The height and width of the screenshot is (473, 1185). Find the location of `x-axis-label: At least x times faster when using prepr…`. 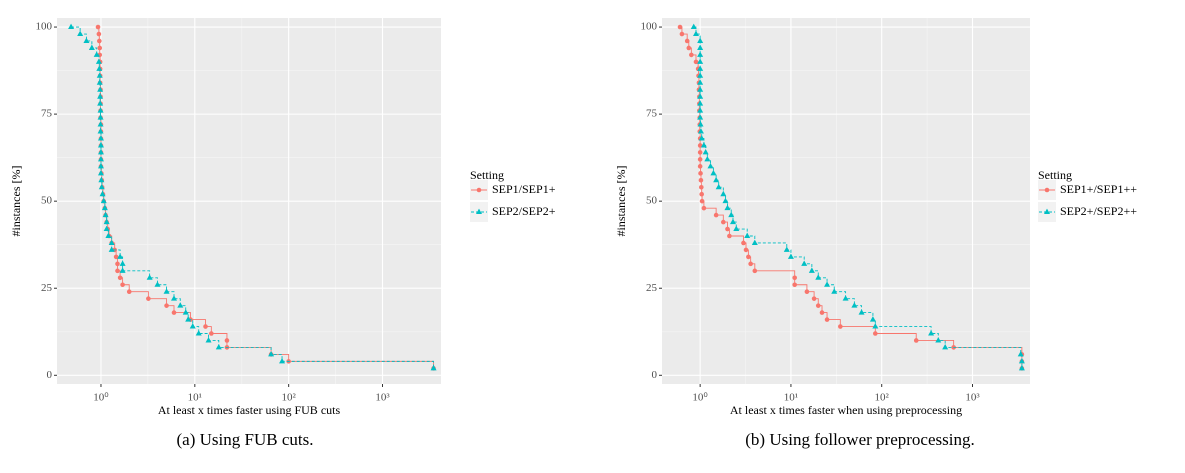

x-axis-label: At least x times faster when using prepr… is located at coordinates (846, 410).